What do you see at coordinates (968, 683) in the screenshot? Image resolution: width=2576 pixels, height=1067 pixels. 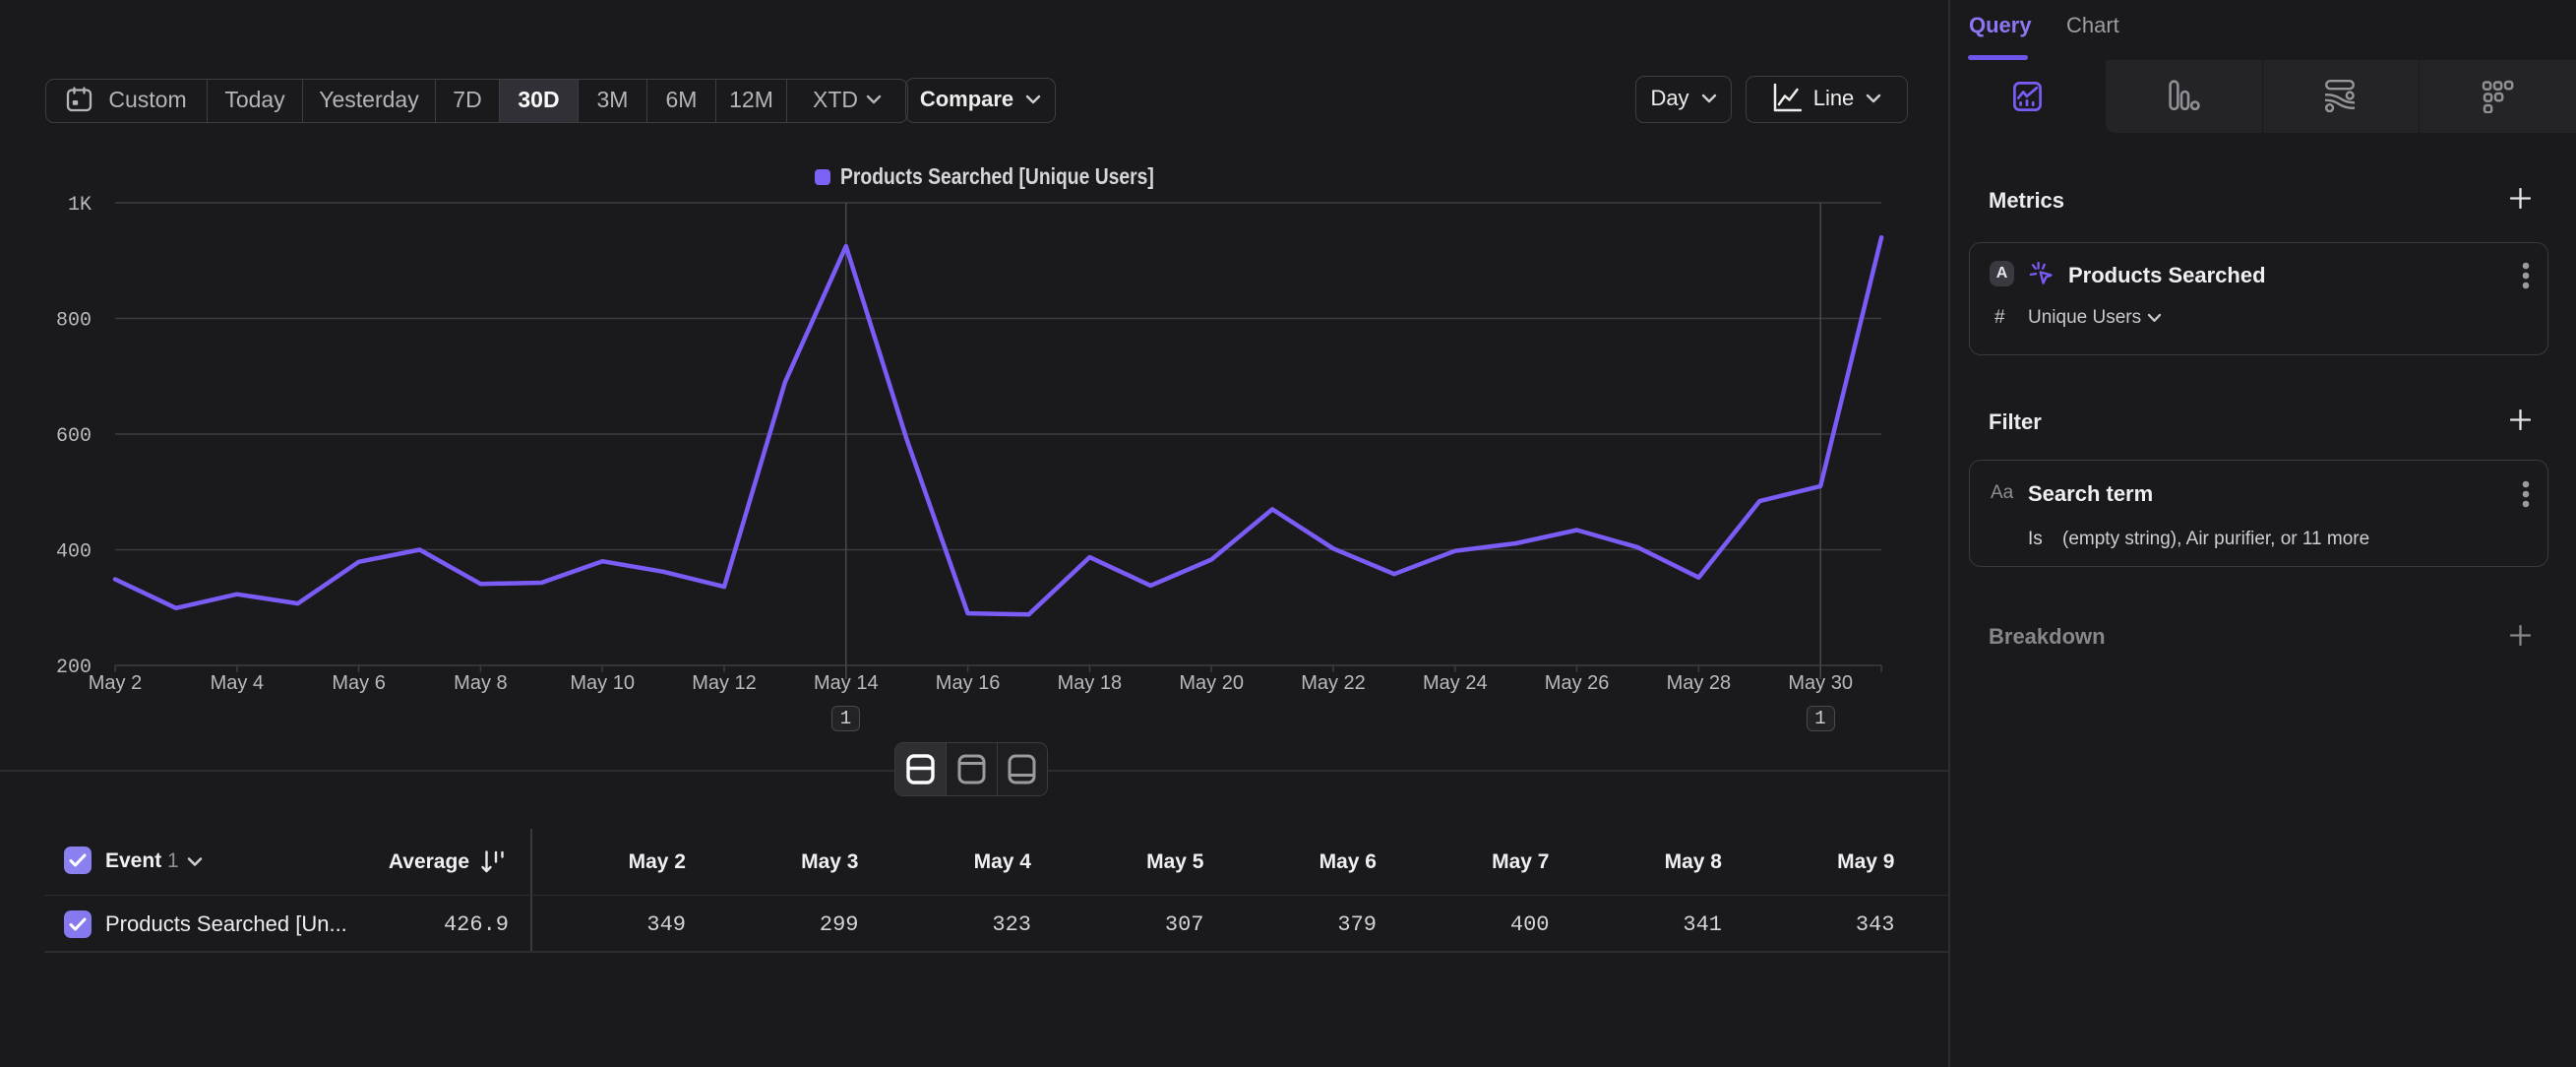 I see `svg-text: May 16` at bounding box center [968, 683].